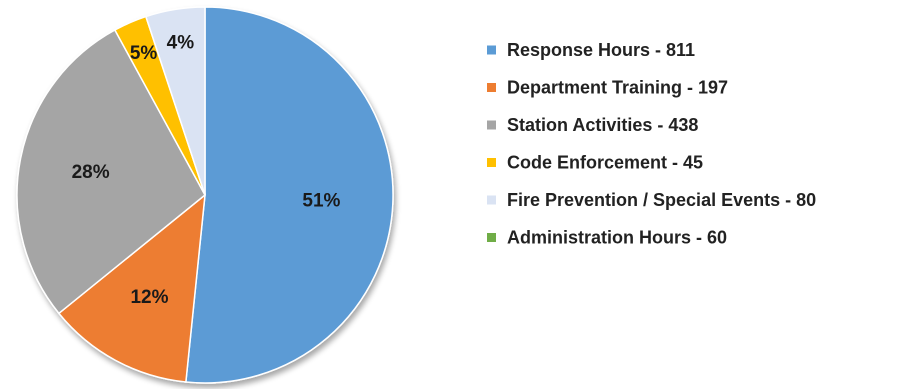 The width and height of the screenshot is (905, 389). Describe the element at coordinates (605, 163) in the screenshot. I see `legend-label-3: Code Enforcement - 45` at that location.